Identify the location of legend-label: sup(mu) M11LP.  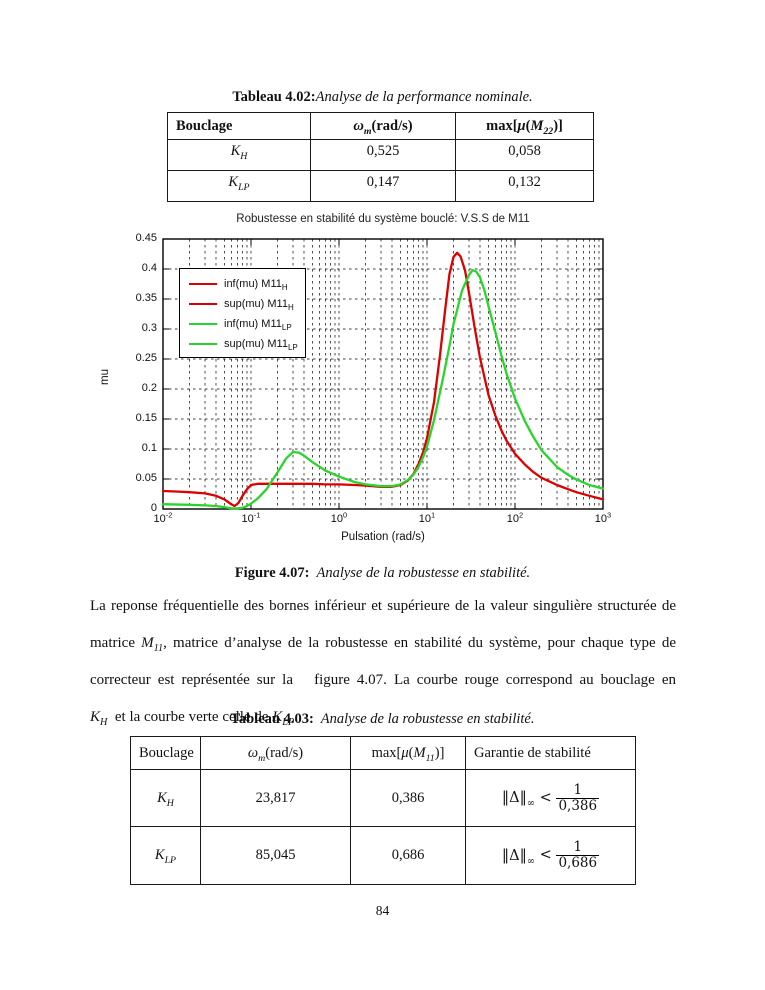
(261, 345).